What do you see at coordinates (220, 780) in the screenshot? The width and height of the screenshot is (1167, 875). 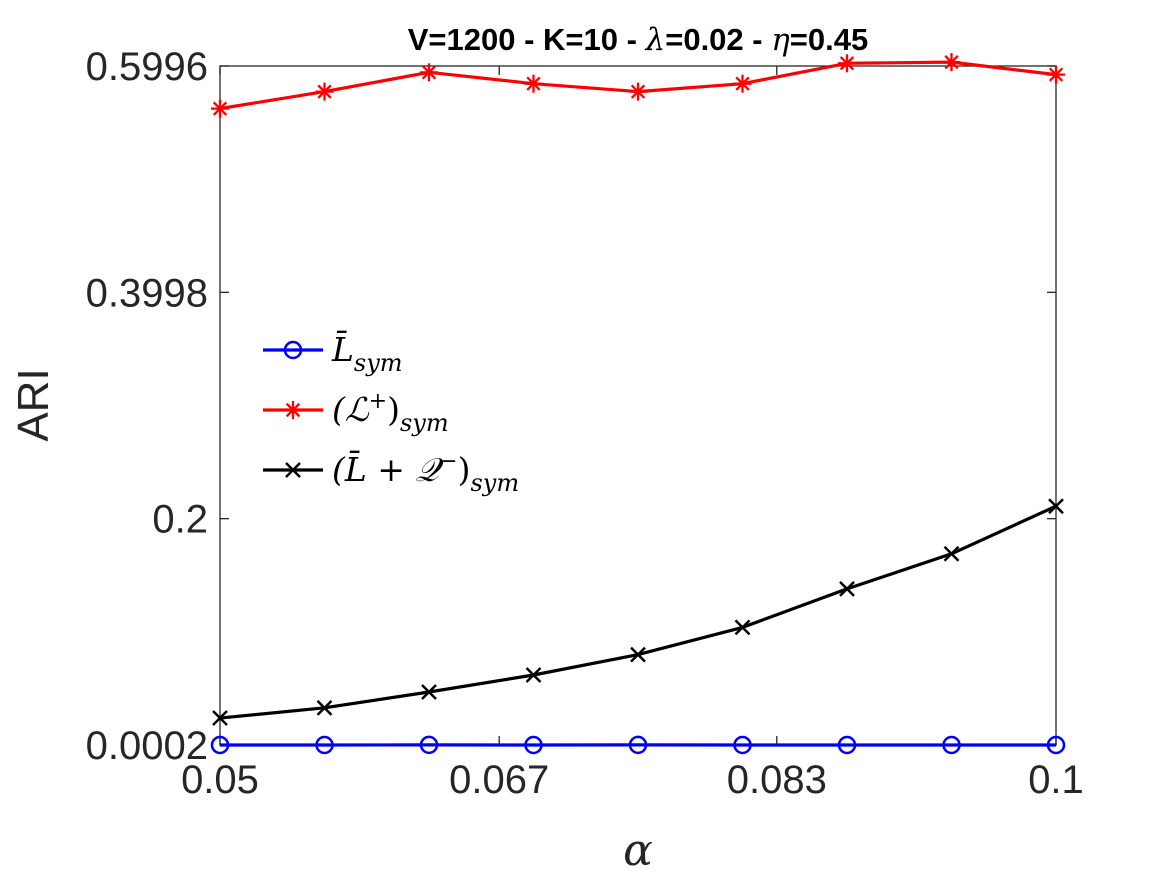 I see `x-tick-label: 0.05` at bounding box center [220, 780].